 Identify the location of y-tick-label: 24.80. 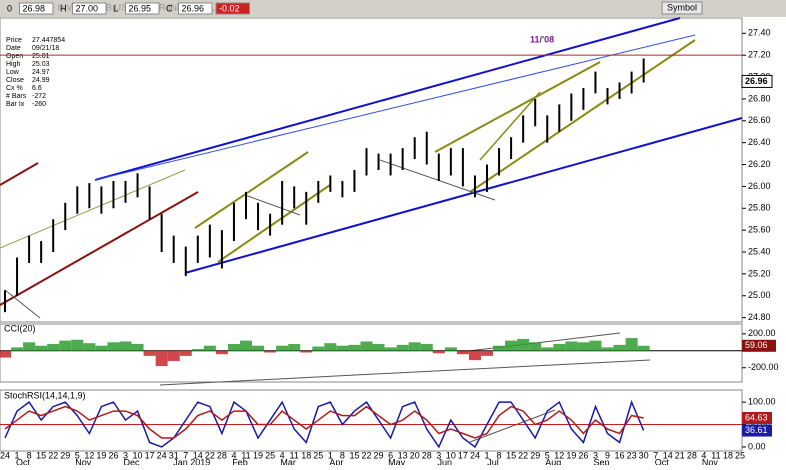
(759, 317).